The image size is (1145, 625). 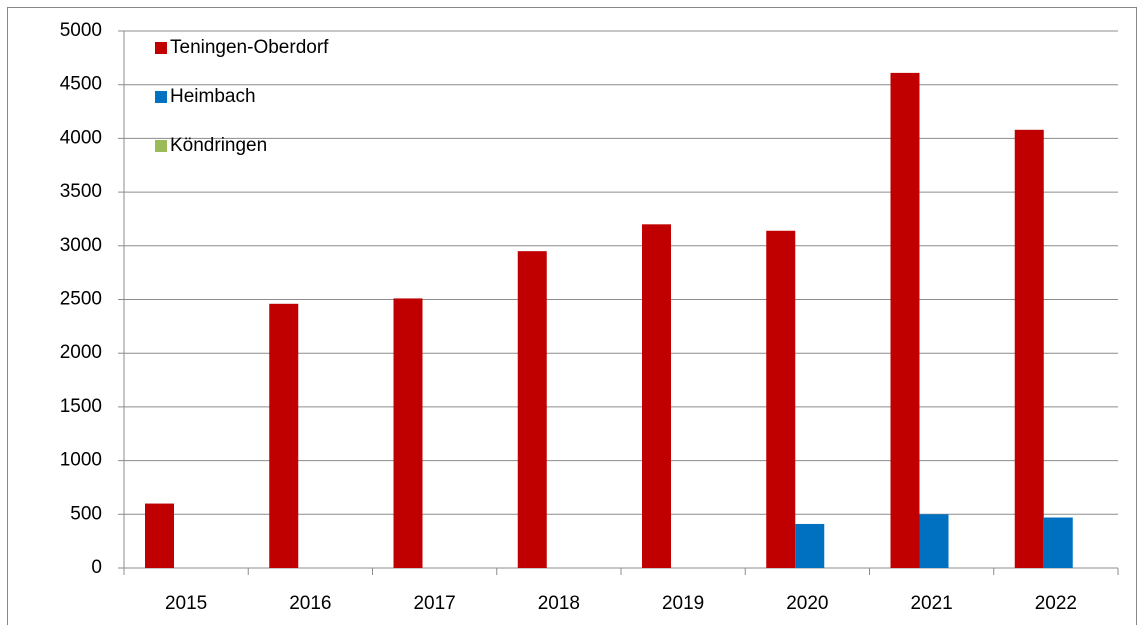 What do you see at coordinates (81, 191) in the screenshot?
I see `y-tick-label: 3500` at bounding box center [81, 191].